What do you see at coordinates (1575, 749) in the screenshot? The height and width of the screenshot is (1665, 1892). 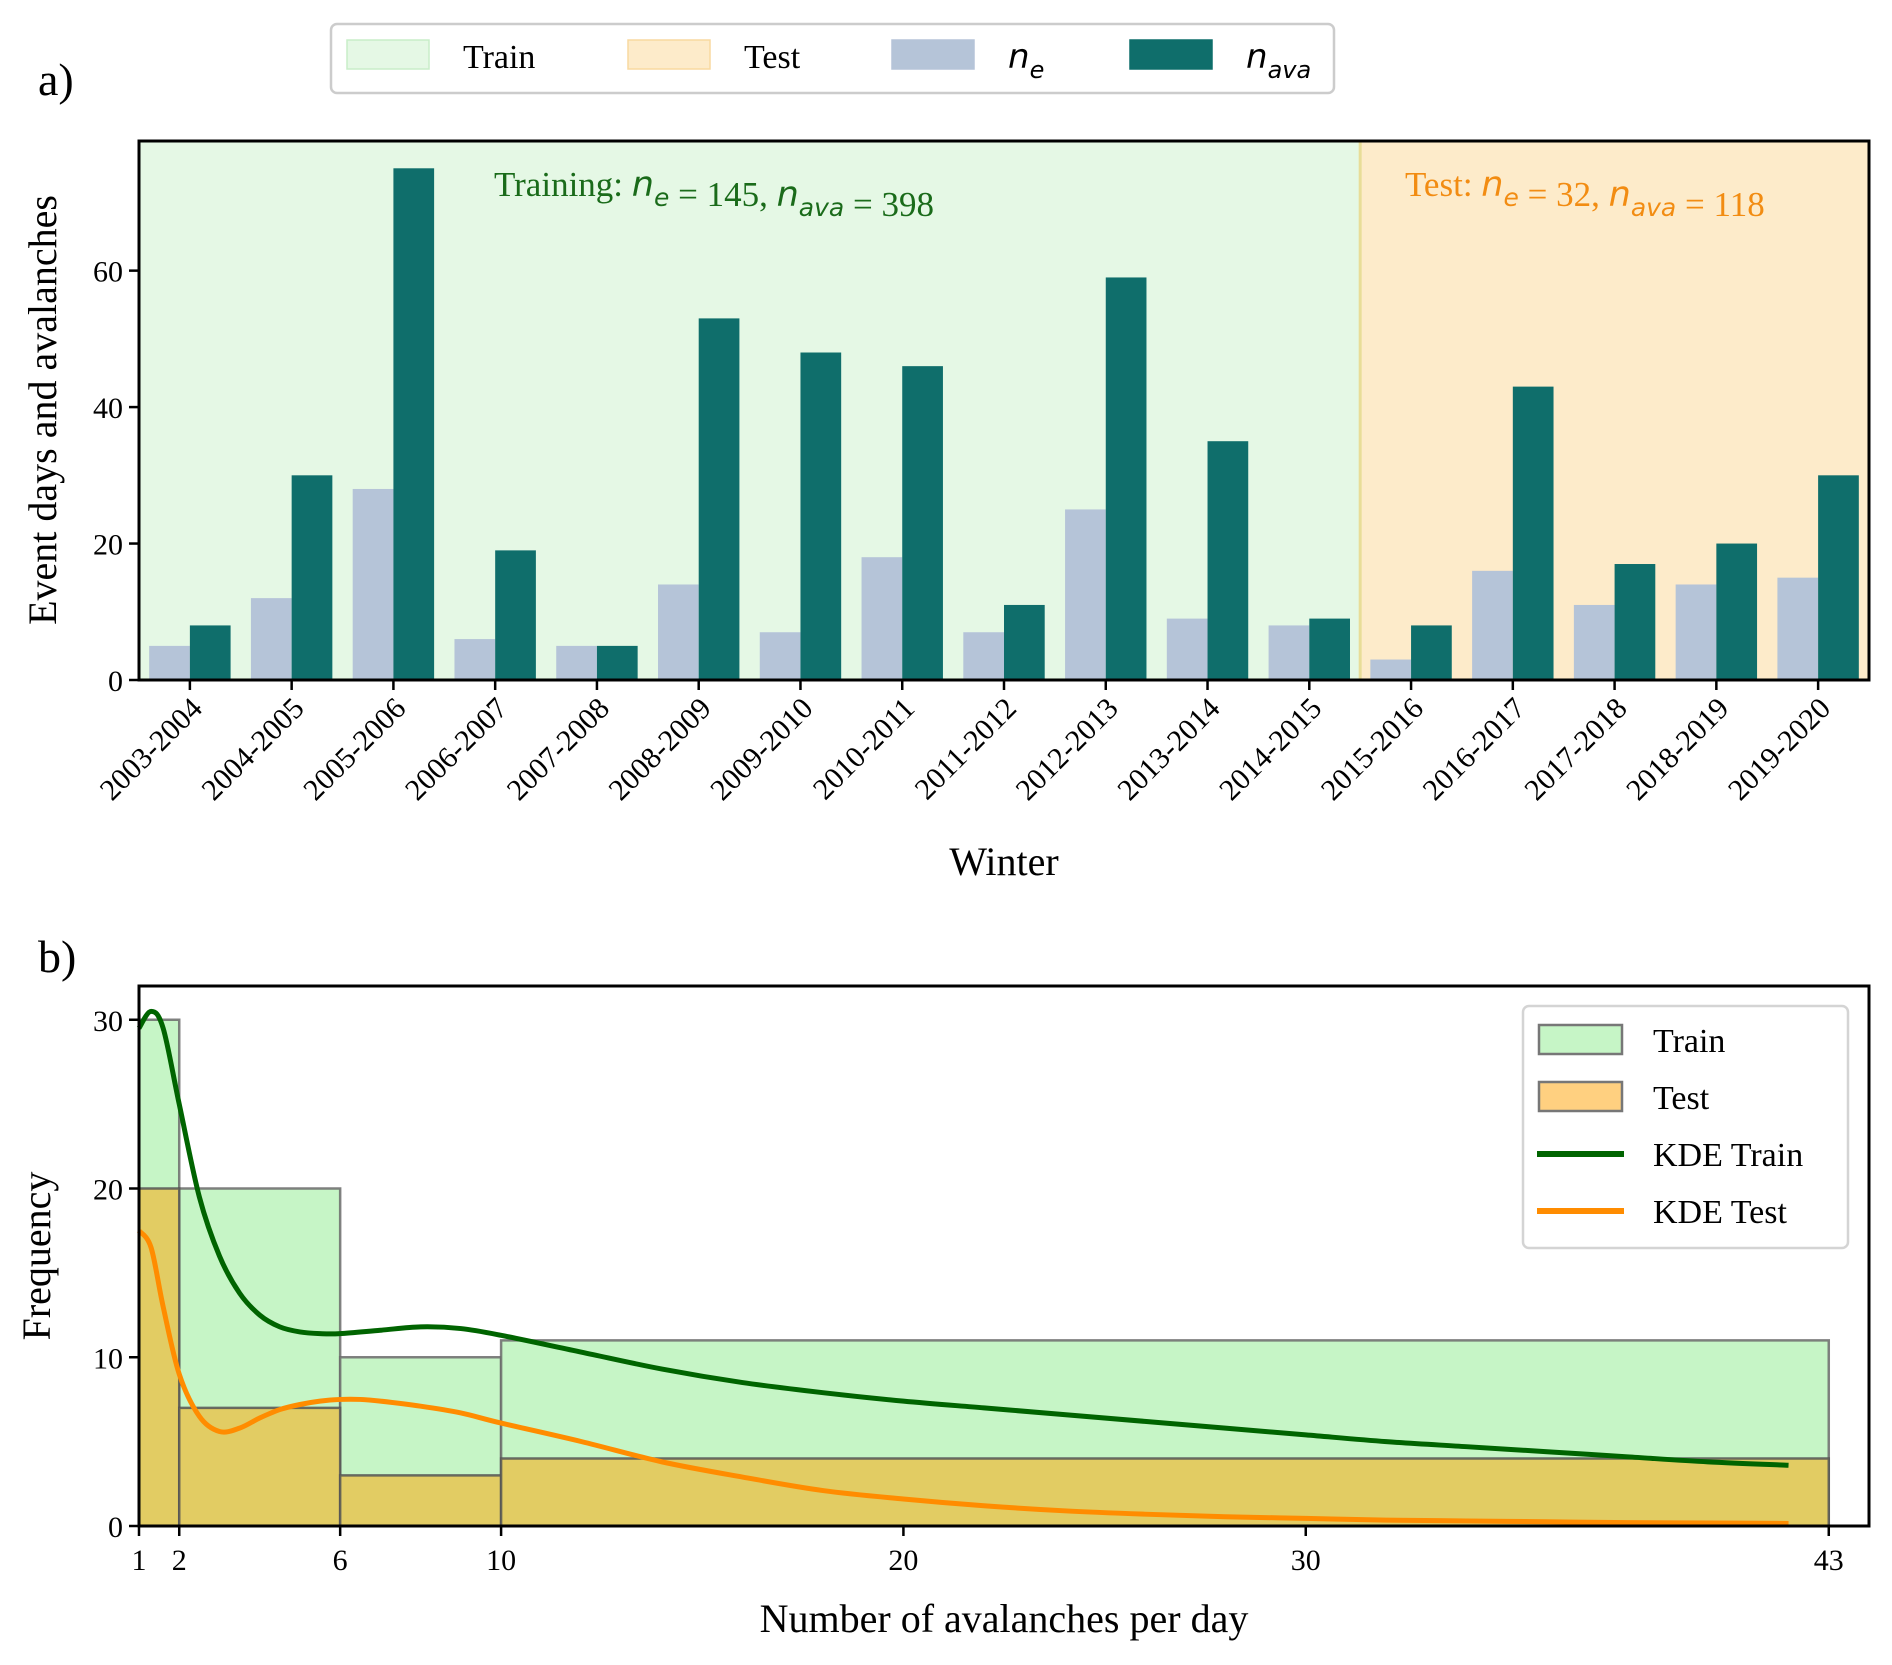 I see `x-tick-label-a: 2017-2018` at bounding box center [1575, 749].